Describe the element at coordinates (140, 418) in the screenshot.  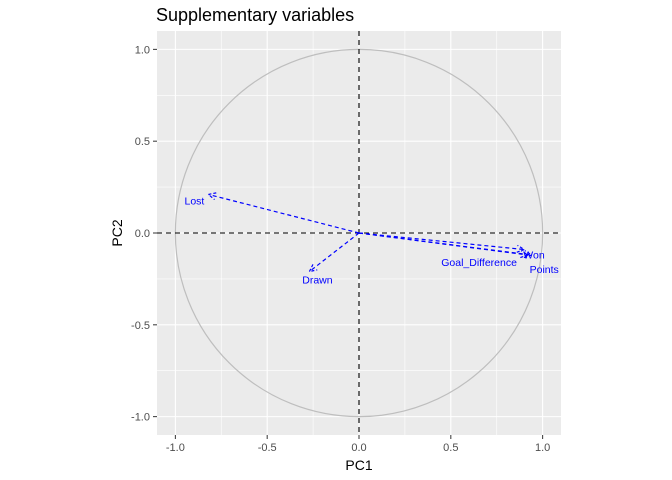
I see `y-tick-label: -1.0` at that location.